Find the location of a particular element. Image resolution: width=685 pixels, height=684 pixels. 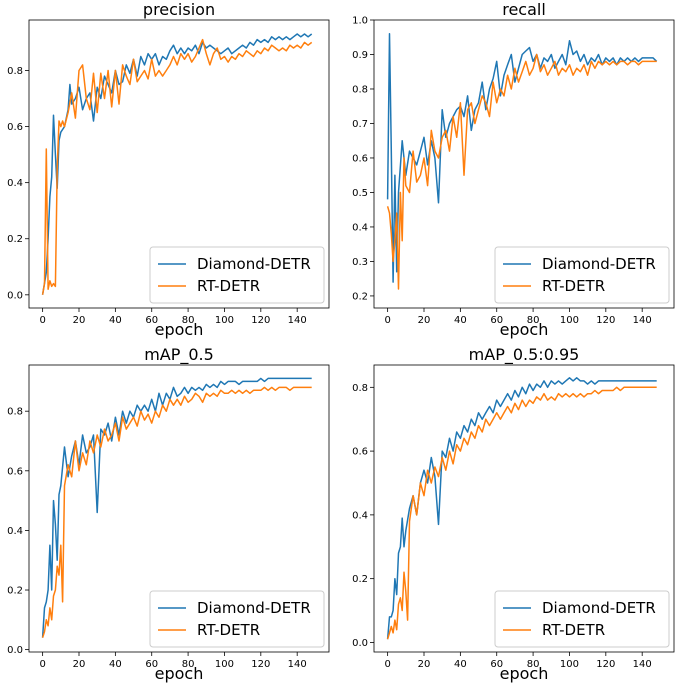

y-tick-label: 0.7 is located at coordinates (360, 124).